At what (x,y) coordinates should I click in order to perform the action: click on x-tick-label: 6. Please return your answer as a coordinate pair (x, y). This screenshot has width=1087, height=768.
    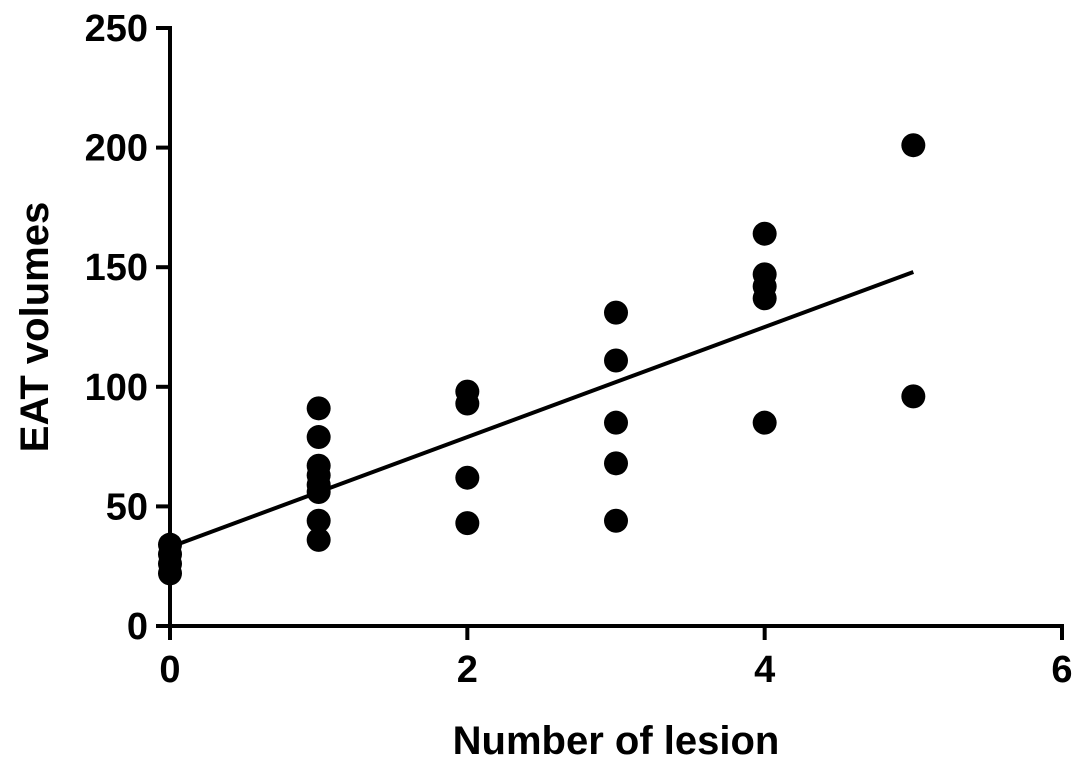
    Looking at the image, I should click on (1061, 670).